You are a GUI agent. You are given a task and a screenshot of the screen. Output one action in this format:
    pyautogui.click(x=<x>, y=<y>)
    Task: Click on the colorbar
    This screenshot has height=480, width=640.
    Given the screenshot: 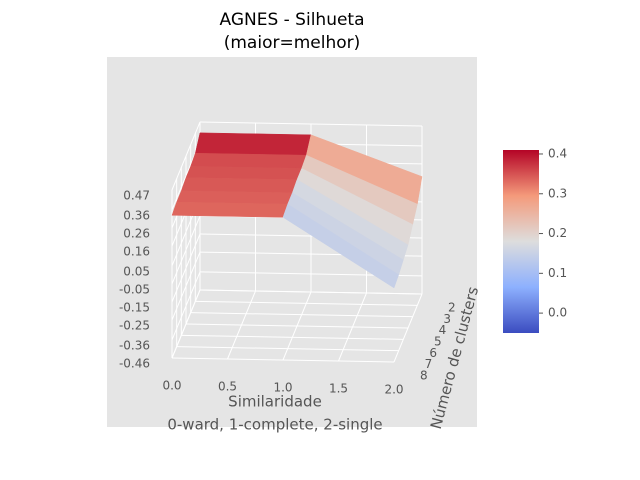 What is the action you would take?
    pyautogui.click(x=521, y=241)
    